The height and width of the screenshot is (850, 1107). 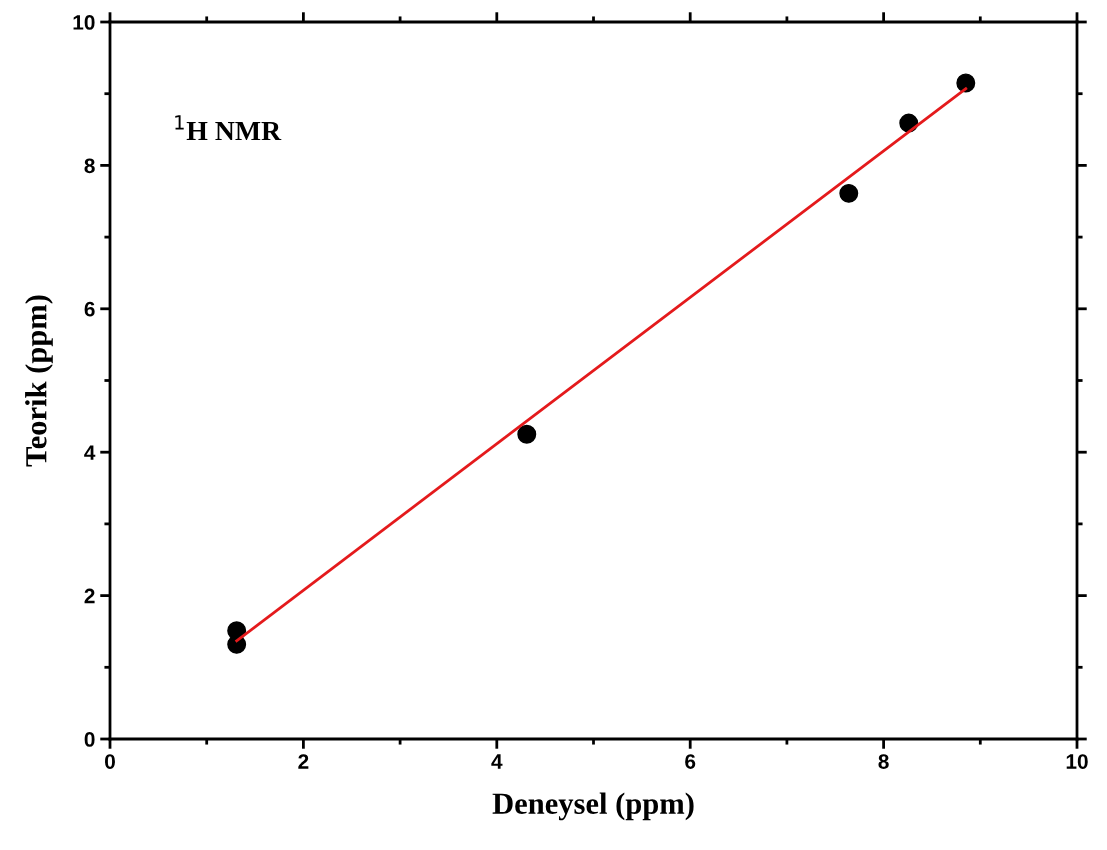 What do you see at coordinates (89, 596) in the screenshot?
I see `y-tick-label: 2` at bounding box center [89, 596].